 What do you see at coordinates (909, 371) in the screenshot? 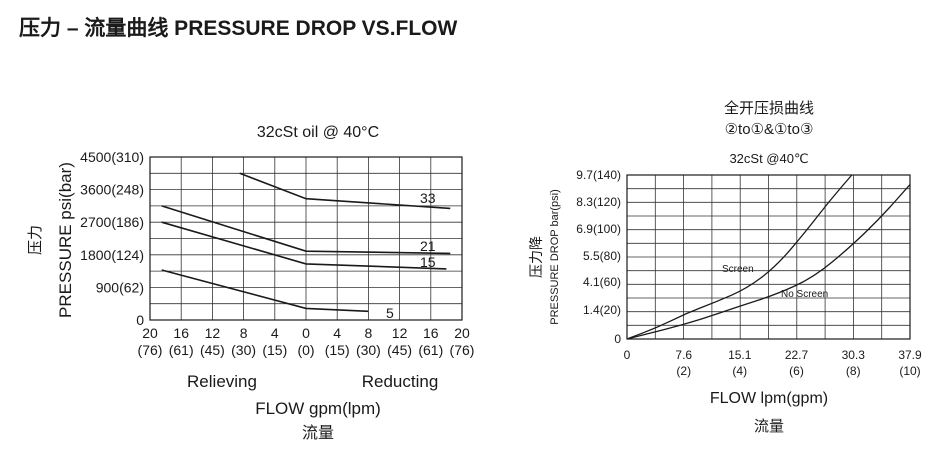
I see `x-tick-label-gpm: (10)` at bounding box center [909, 371].